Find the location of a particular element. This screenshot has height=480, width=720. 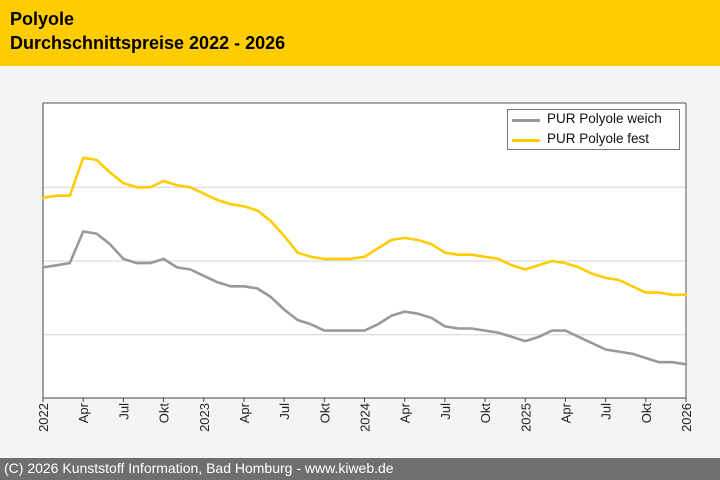

x-tick-label-3: Okt is located at coordinates (164, 413).